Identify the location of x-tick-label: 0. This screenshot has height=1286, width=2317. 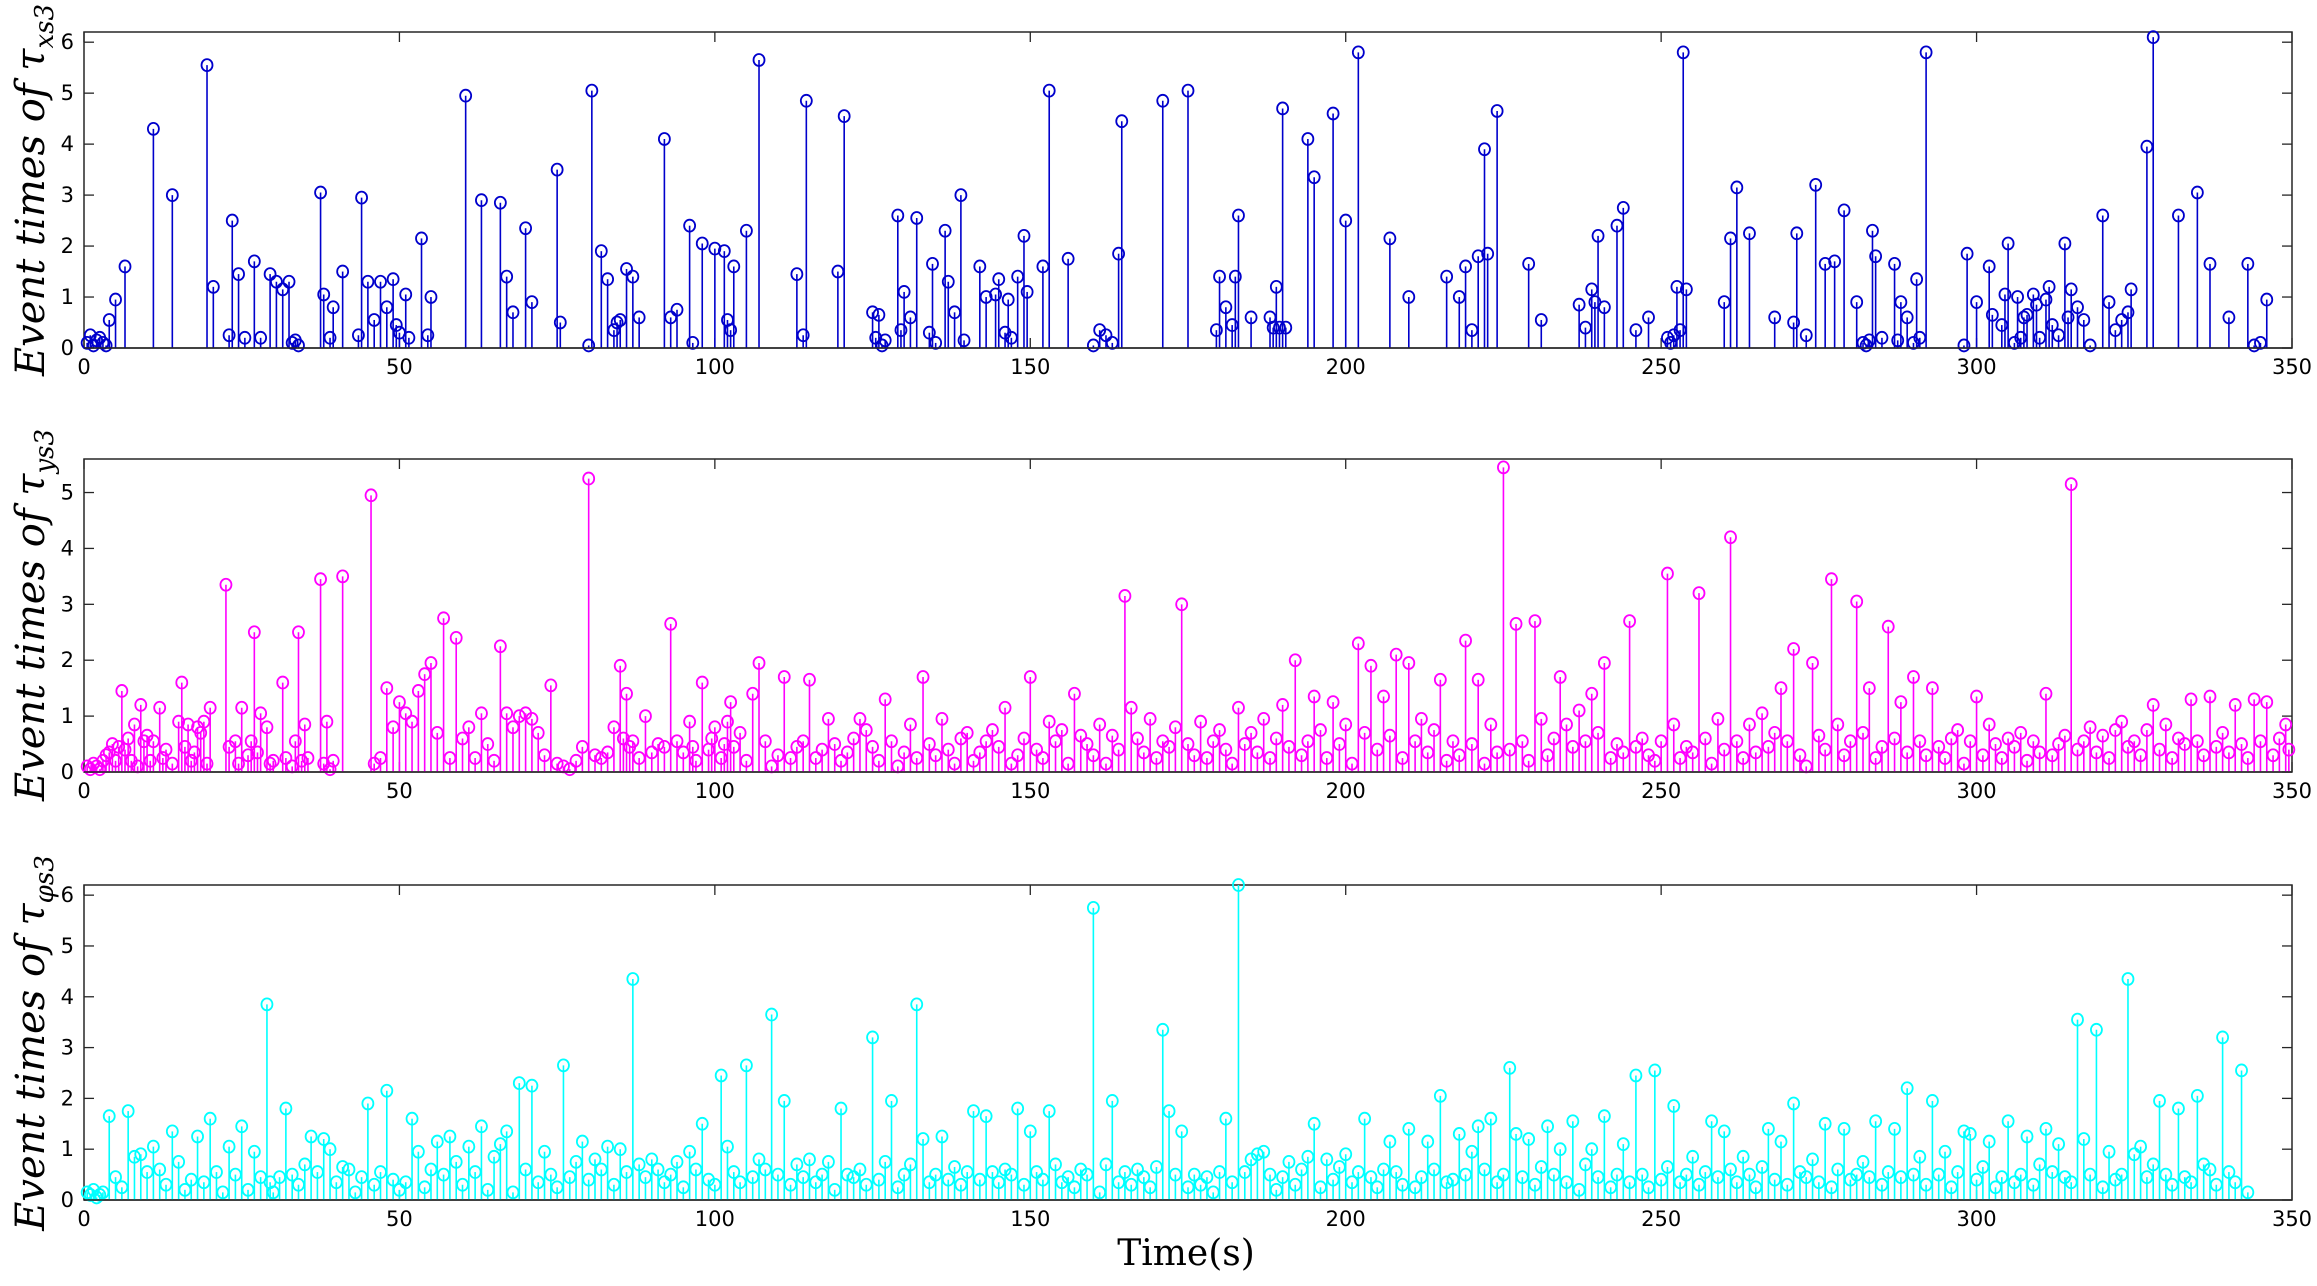
(83, 367).